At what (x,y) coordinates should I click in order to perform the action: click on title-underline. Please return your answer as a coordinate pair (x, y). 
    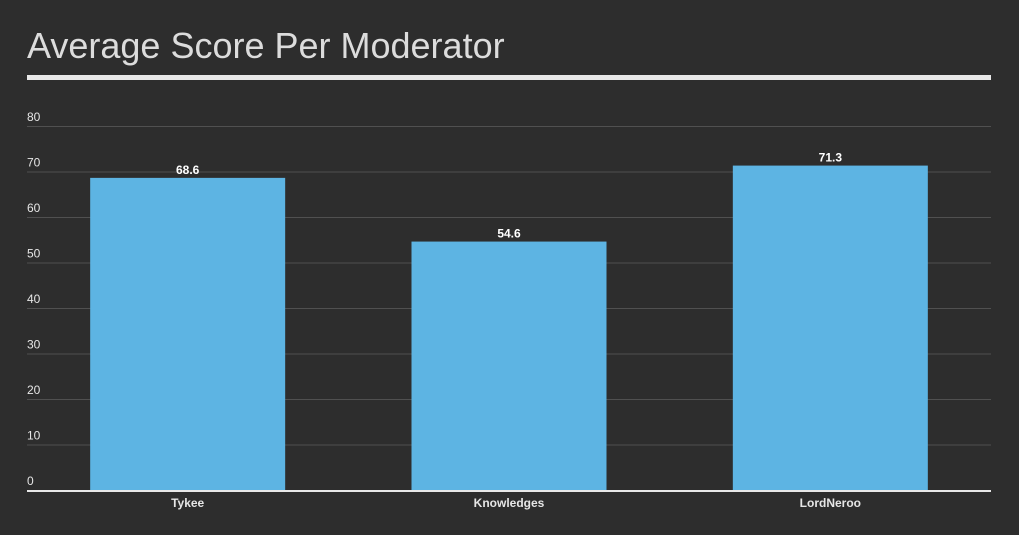
    Looking at the image, I should click on (509, 77).